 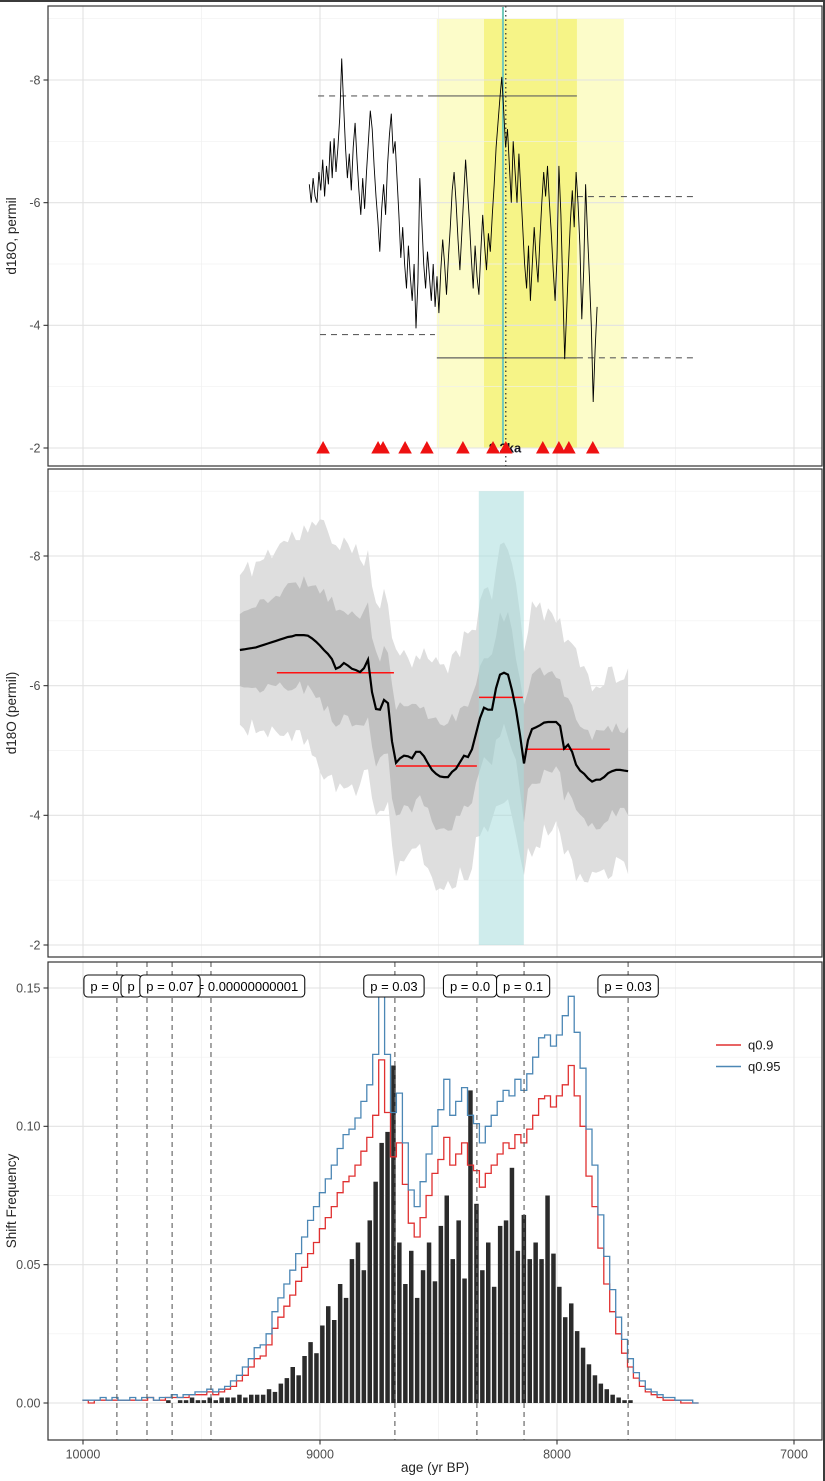 I want to click on legend: q0.9 q0.95, so click(x=764, y=1056).